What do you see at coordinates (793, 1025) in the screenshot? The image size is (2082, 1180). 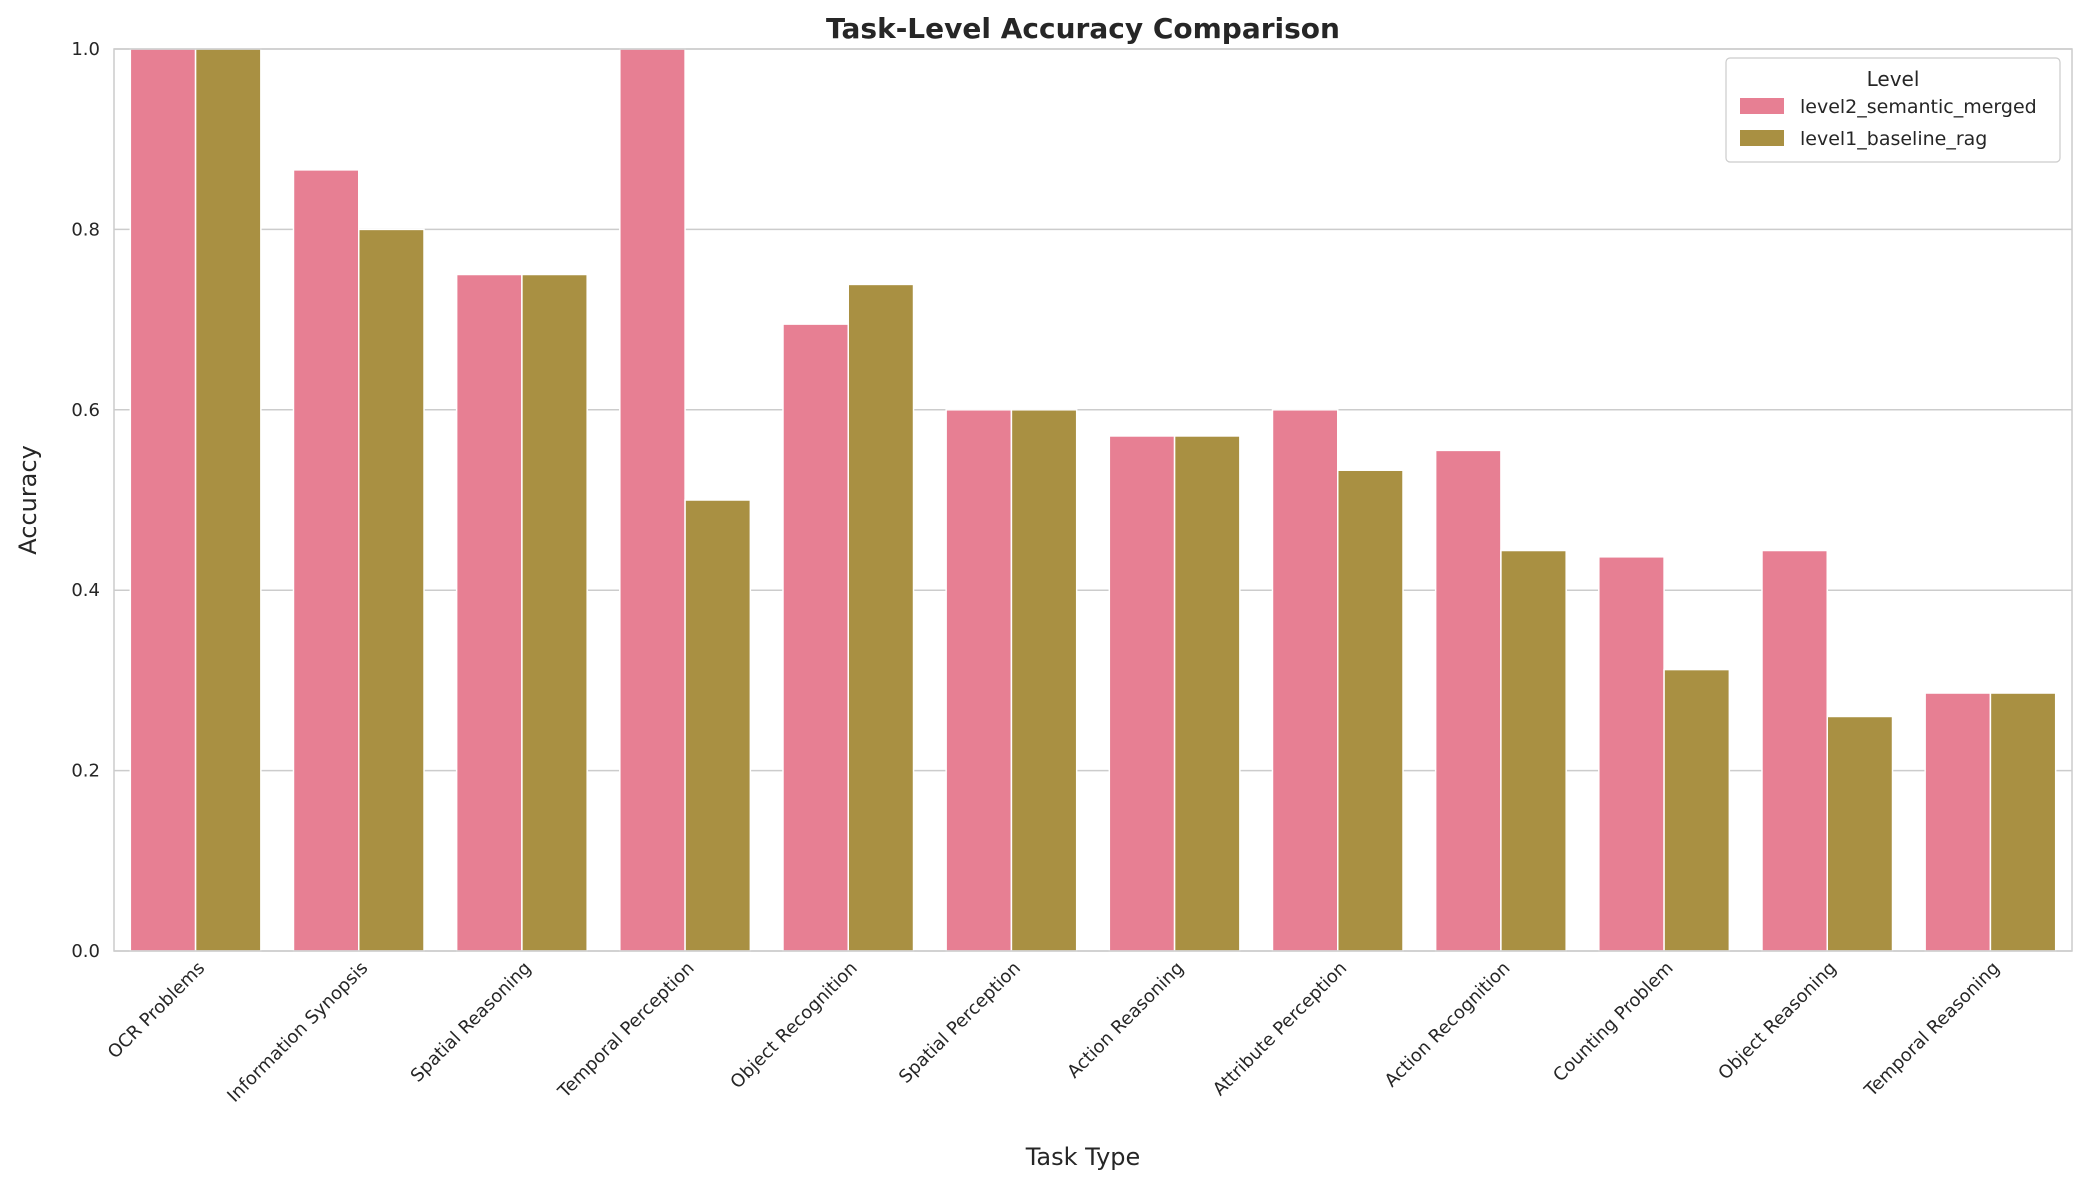 I see `x-tick-label: Object Recognition` at bounding box center [793, 1025].